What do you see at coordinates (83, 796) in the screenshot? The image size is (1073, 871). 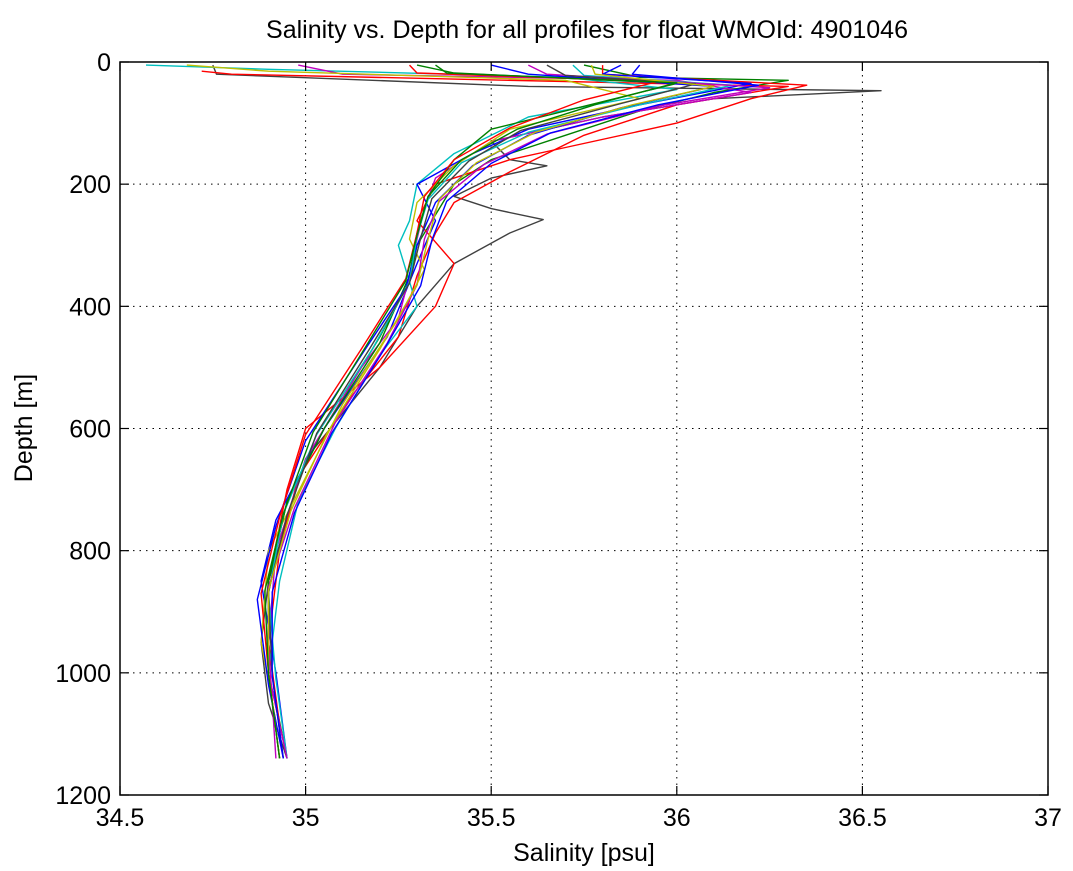 I see `y-tick-label: 1200` at bounding box center [83, 796].